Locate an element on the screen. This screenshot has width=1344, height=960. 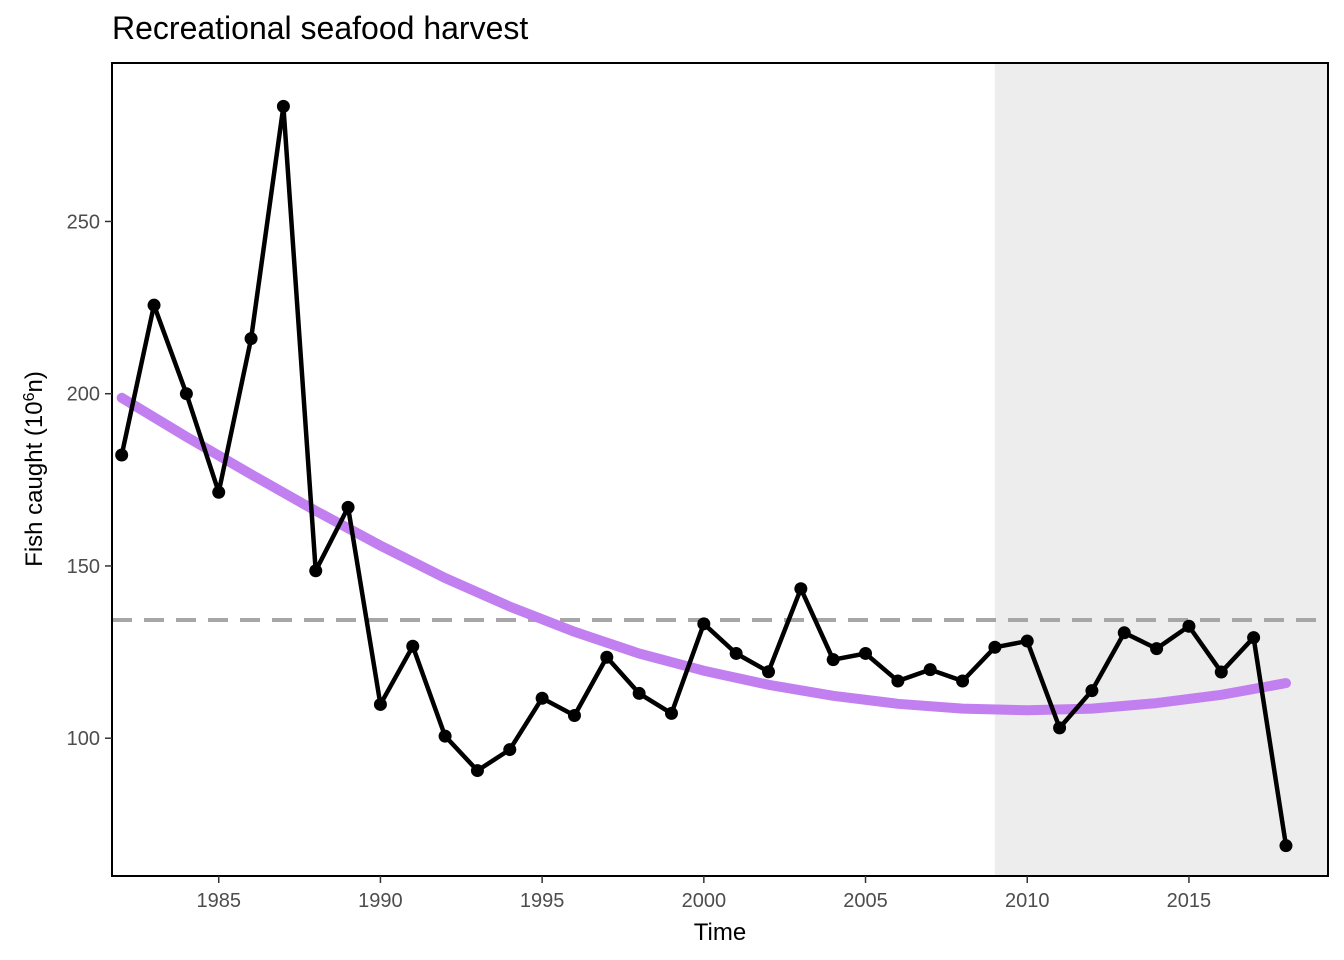
x-tick-label: 1995 is located at coordinates (542, 901).